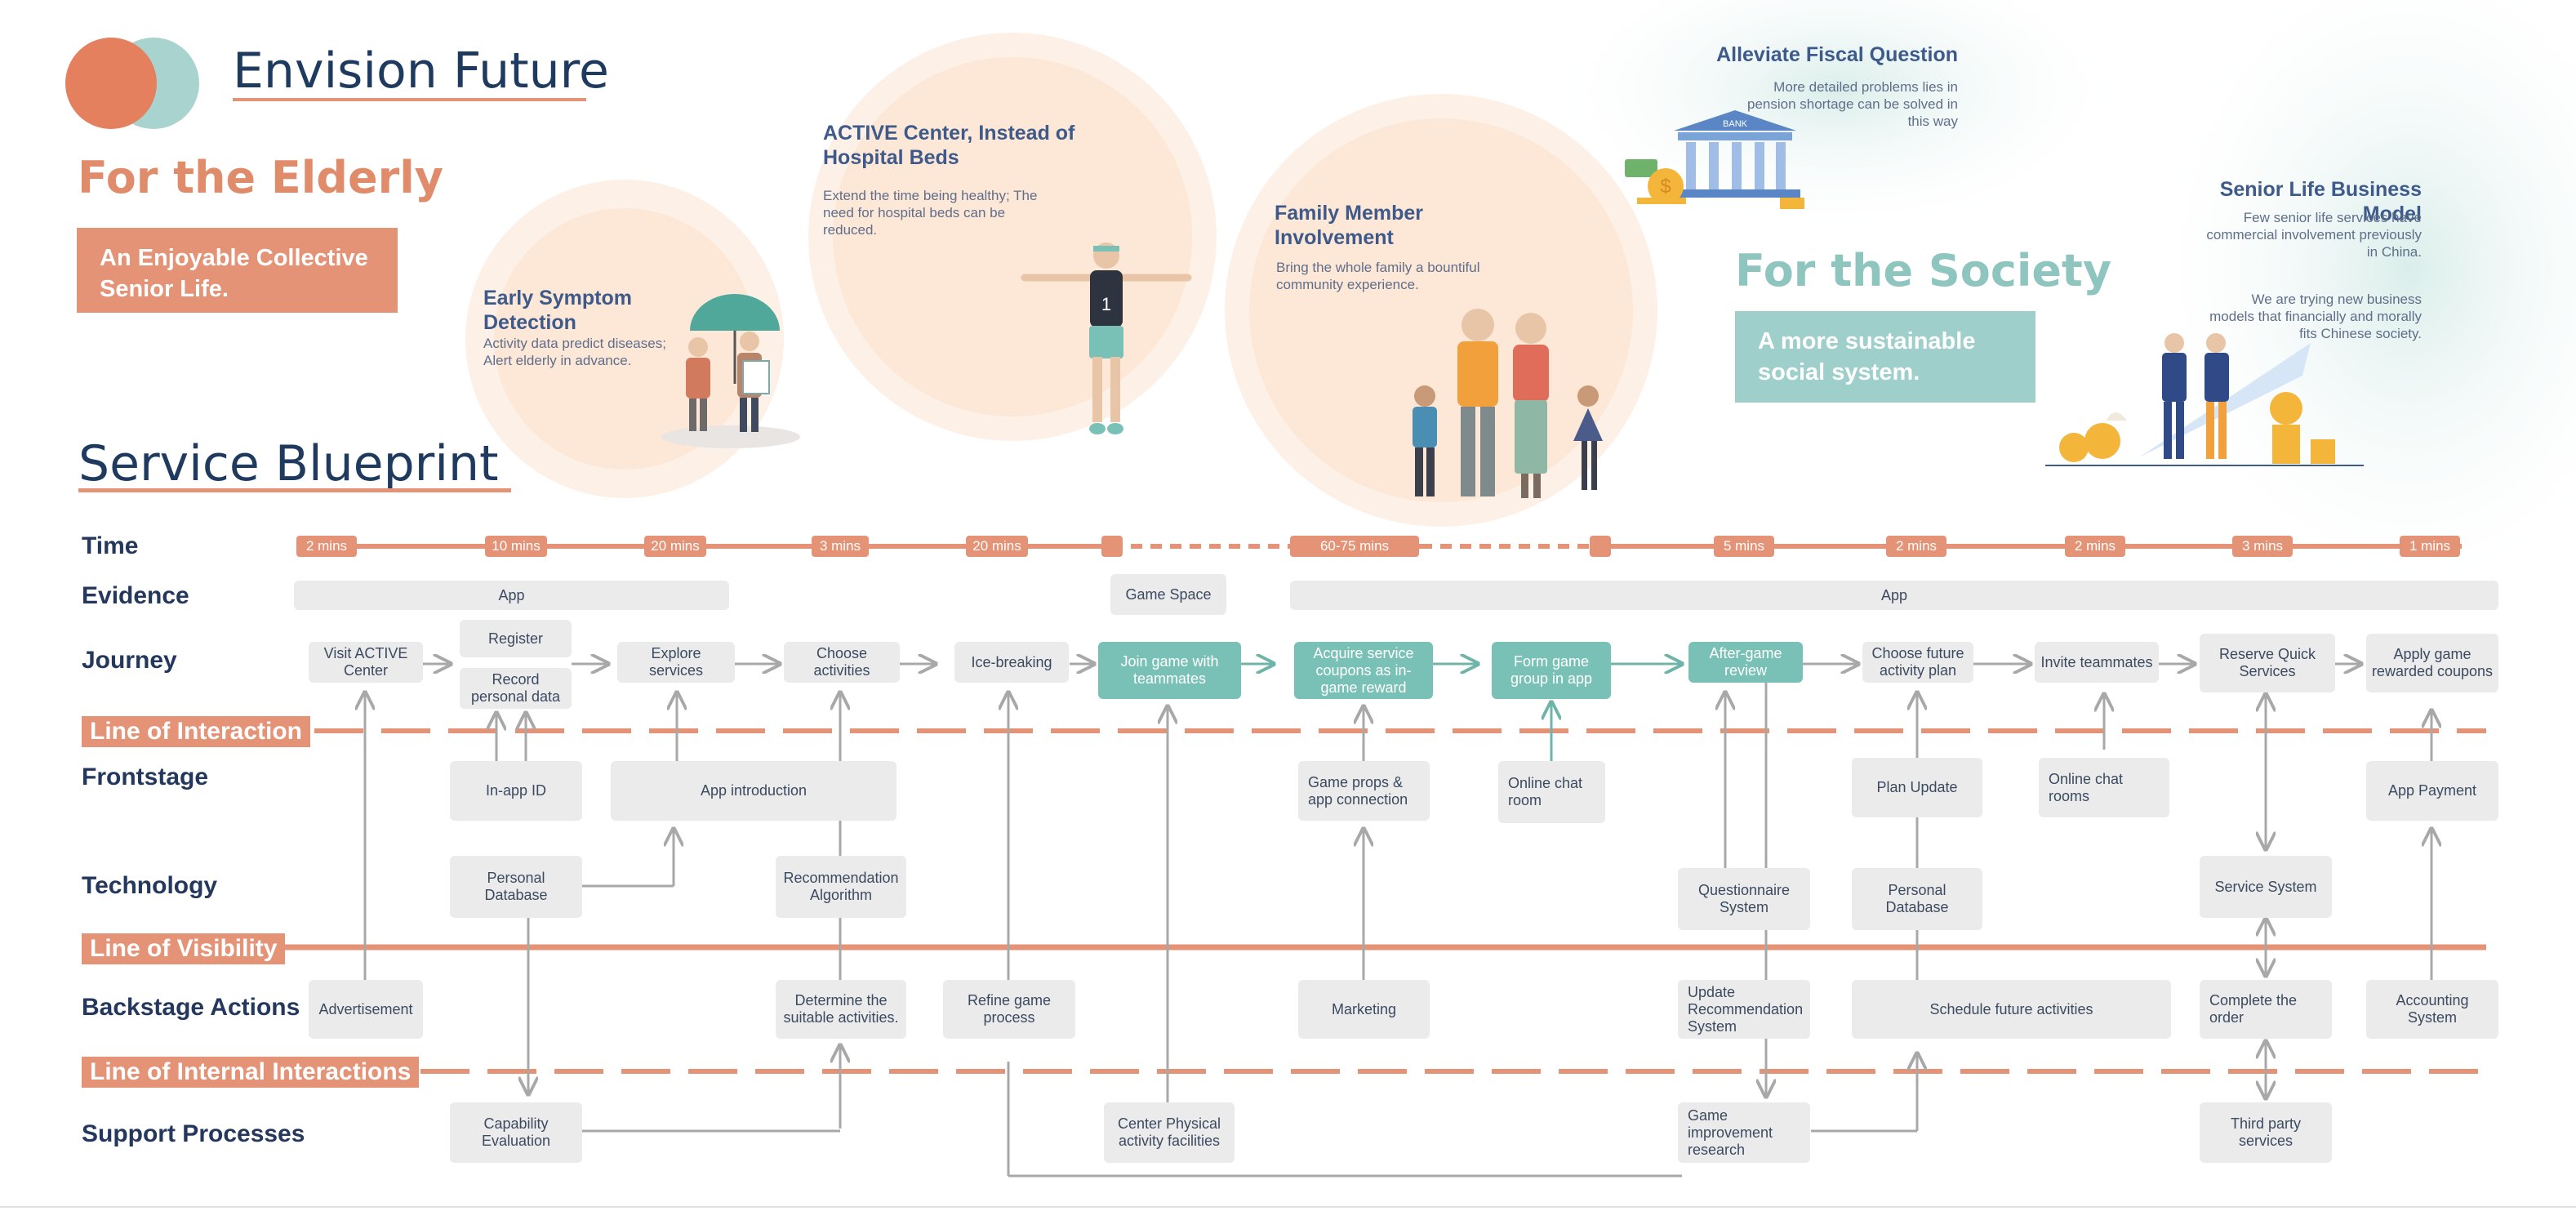 This screenshot has height=1211, width=2576. What do you see at coordinates (2204, 399) in the screenshot?
I see `business-handshake-illustration` at bounding box center [2204, 399].